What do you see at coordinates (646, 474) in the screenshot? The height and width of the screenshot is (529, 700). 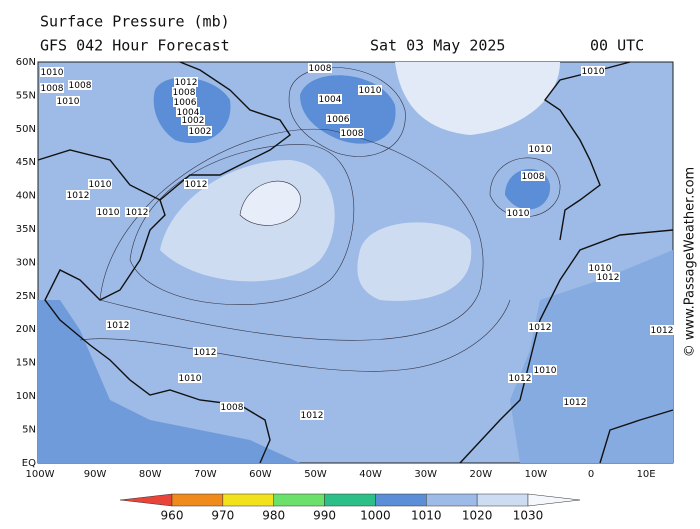 I see `lon-label: 10E` at bounding box center [646, 474].